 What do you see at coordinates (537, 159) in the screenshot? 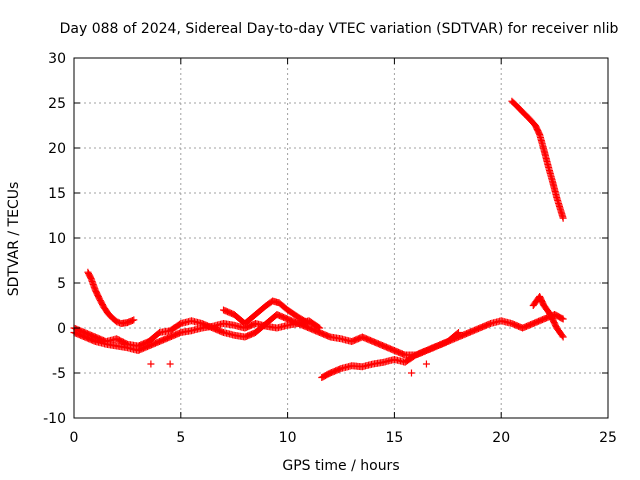
I see `series-evening-decline` at bounding box center [537, 159].